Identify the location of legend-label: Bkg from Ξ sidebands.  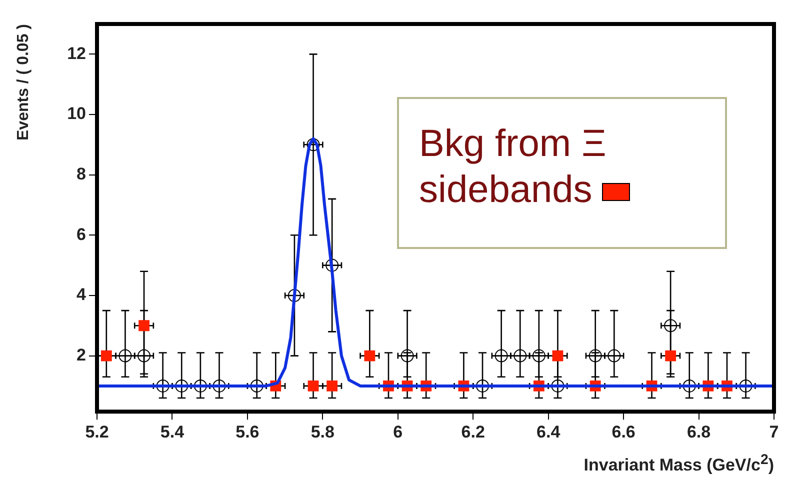
(512, 167).